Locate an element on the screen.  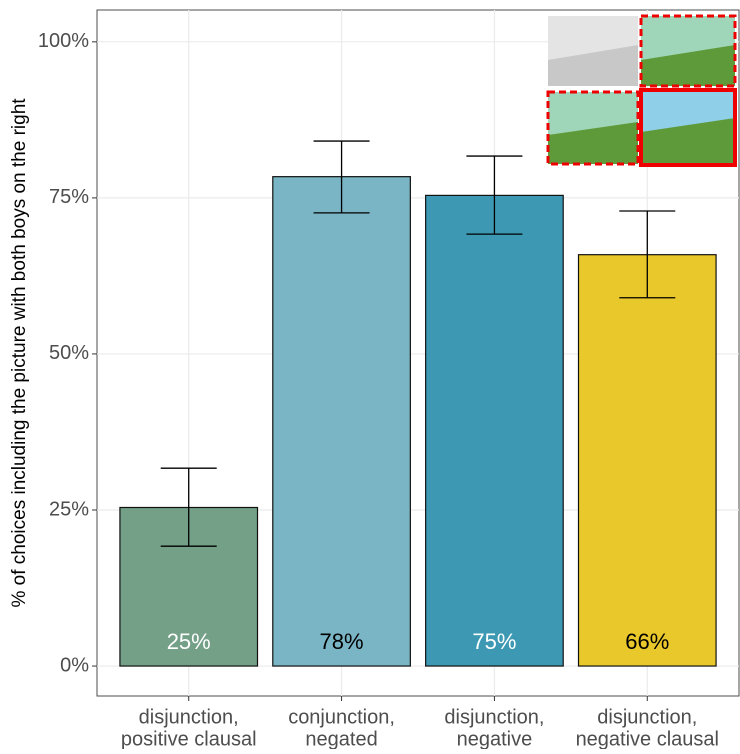
x-tick-label: negative is located at coordinates (495, 738).